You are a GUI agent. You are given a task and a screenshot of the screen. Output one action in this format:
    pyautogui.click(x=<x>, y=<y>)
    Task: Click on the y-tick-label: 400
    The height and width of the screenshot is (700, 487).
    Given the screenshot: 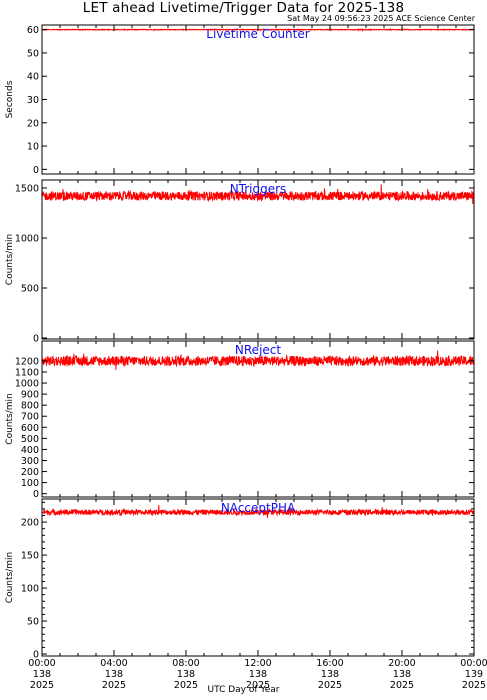 What is the action you would take?
    pyautogui.click(x=30, y=450)
    